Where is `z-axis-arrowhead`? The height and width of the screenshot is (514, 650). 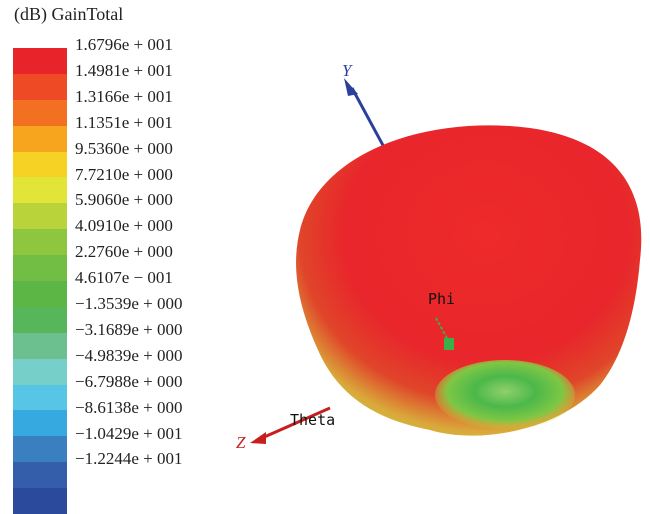
z-axis-arrowhead is located at coordinates (258, 438).